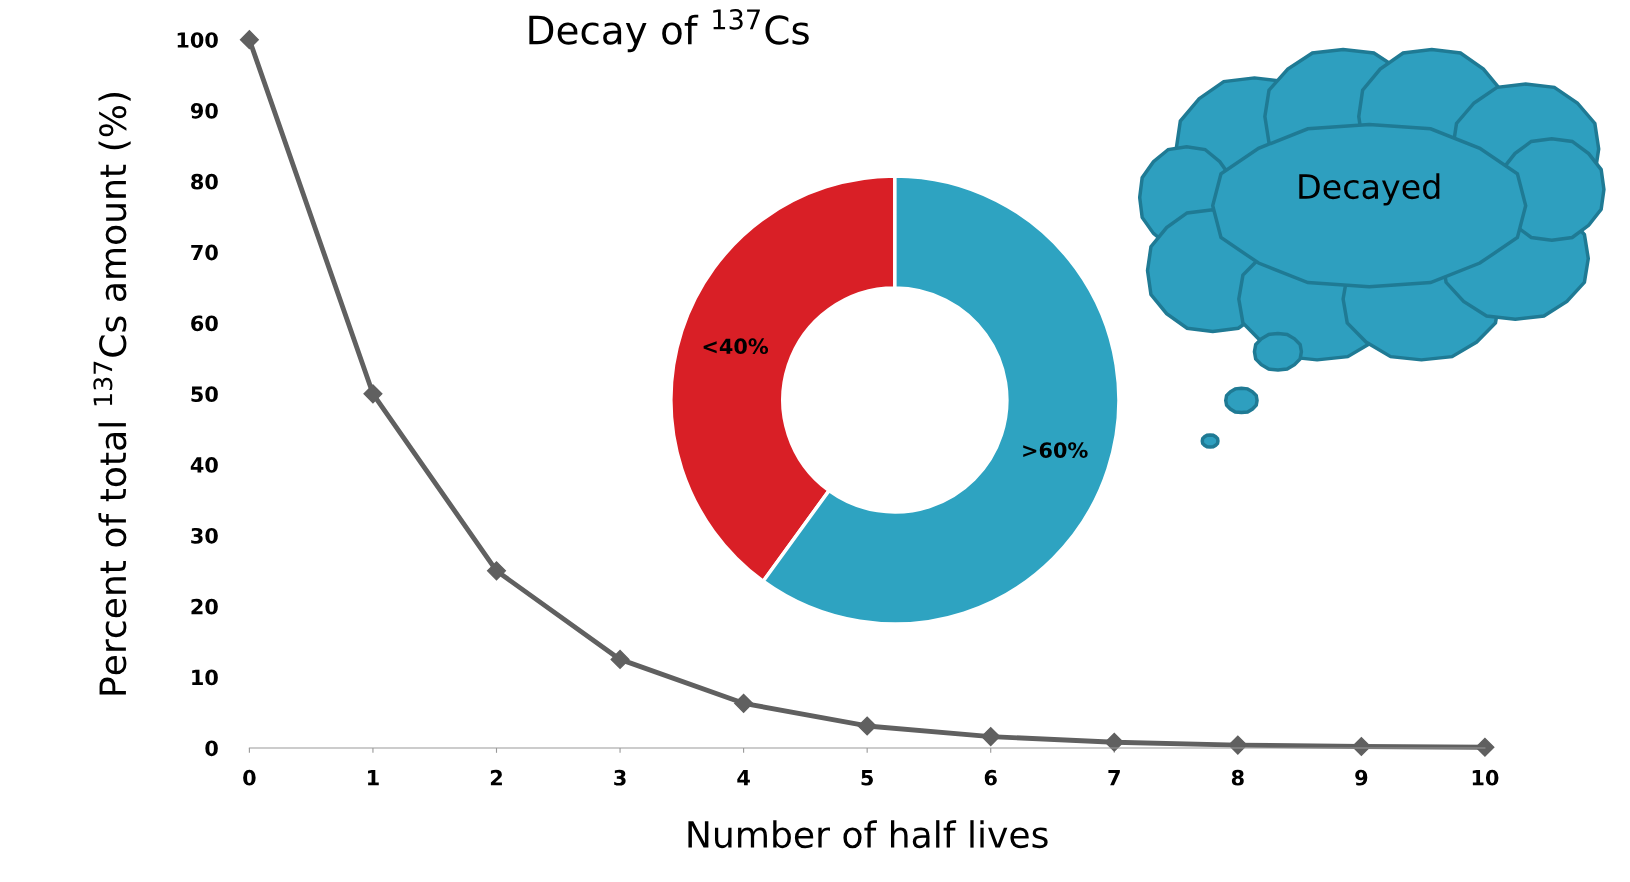  What do you see at coordinates (1237, 777) in the screenshot?
I see `x-tick-label: 8` at bounding box center [1237, 777].